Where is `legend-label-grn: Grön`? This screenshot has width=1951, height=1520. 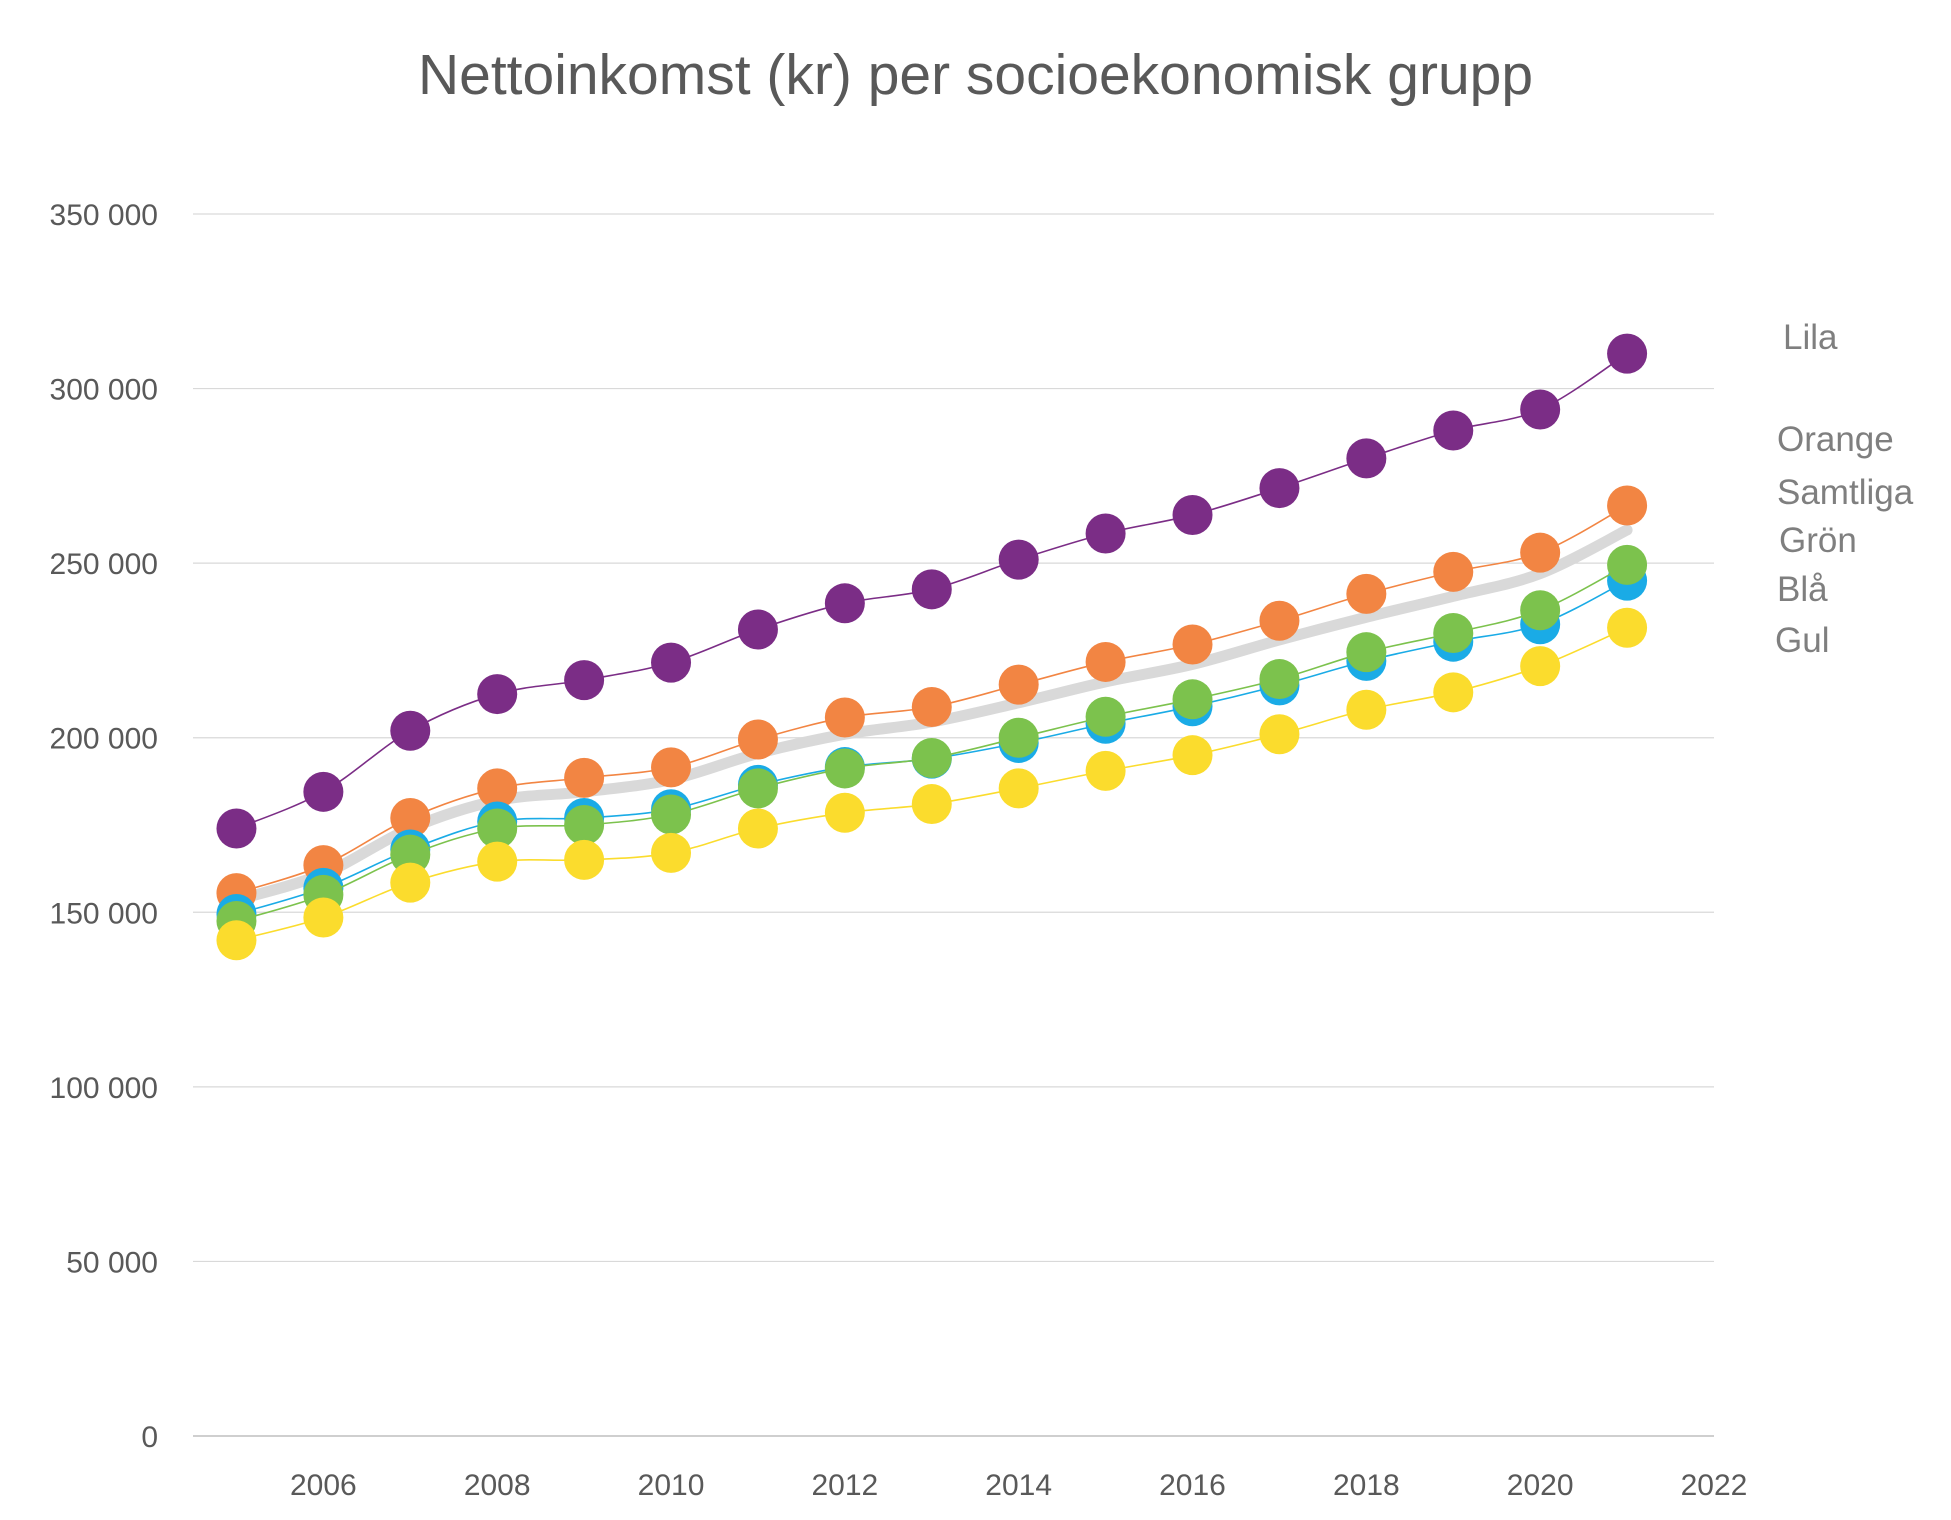 legend-label-grn: Grön is located at coordinates (1818, 540).